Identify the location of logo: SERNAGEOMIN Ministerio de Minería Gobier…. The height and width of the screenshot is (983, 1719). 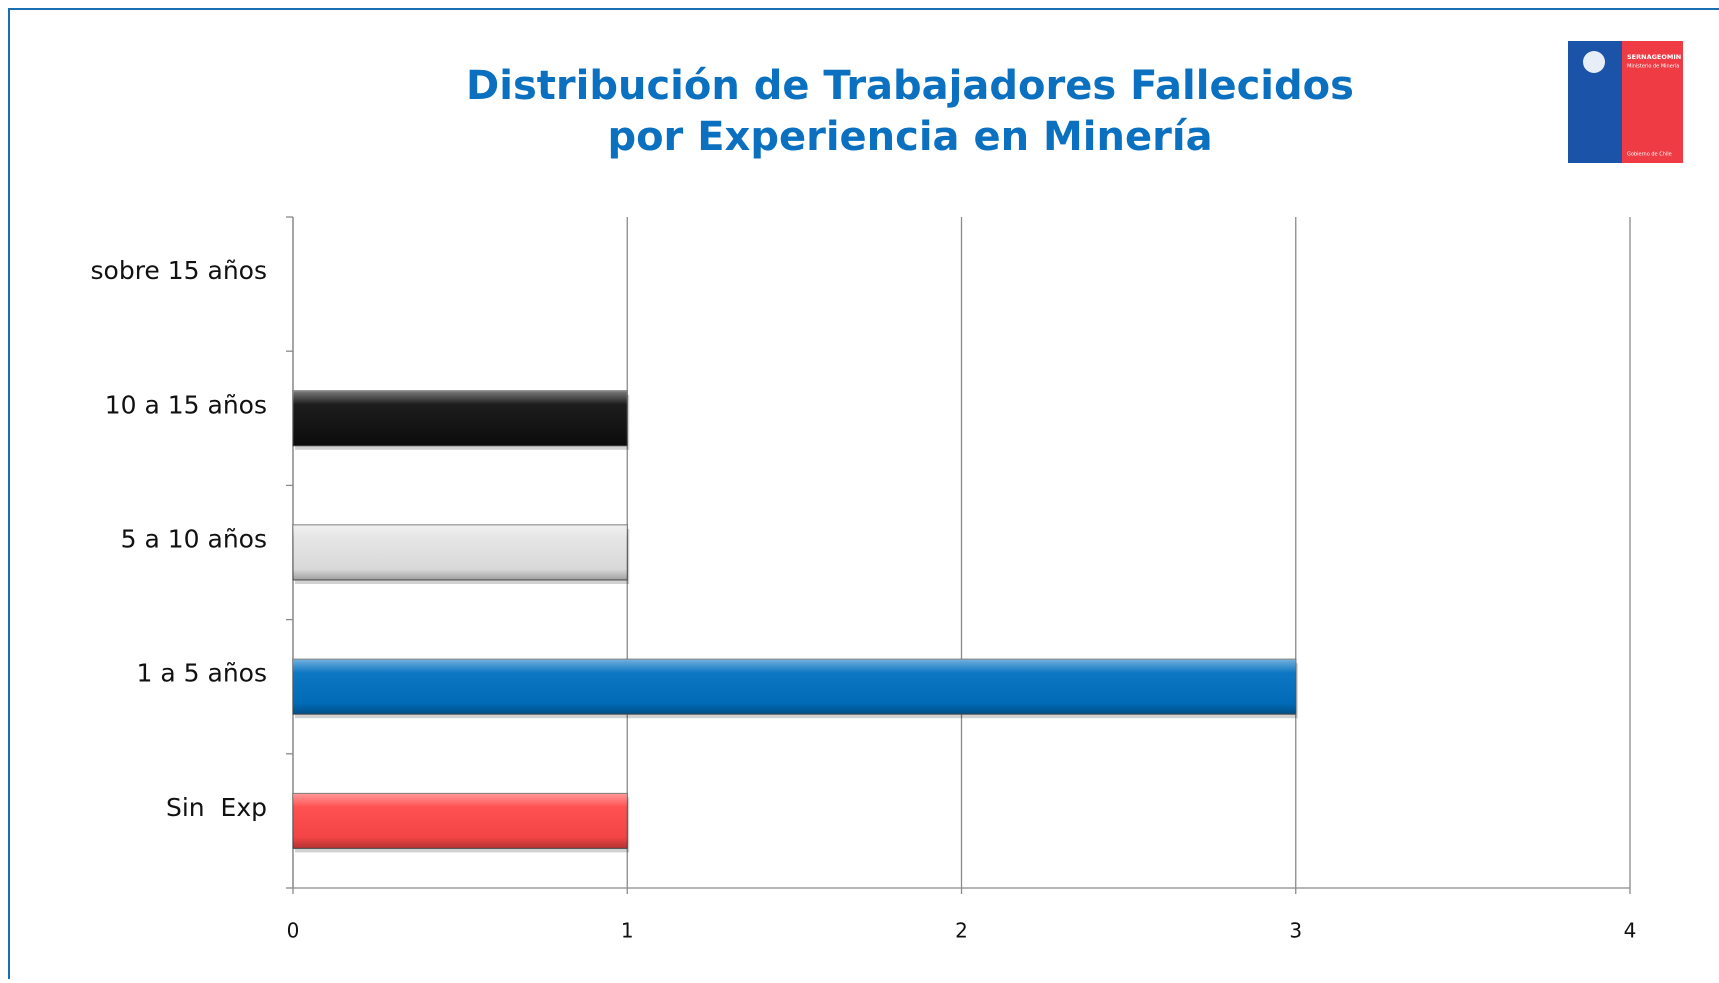
(1625, 102).